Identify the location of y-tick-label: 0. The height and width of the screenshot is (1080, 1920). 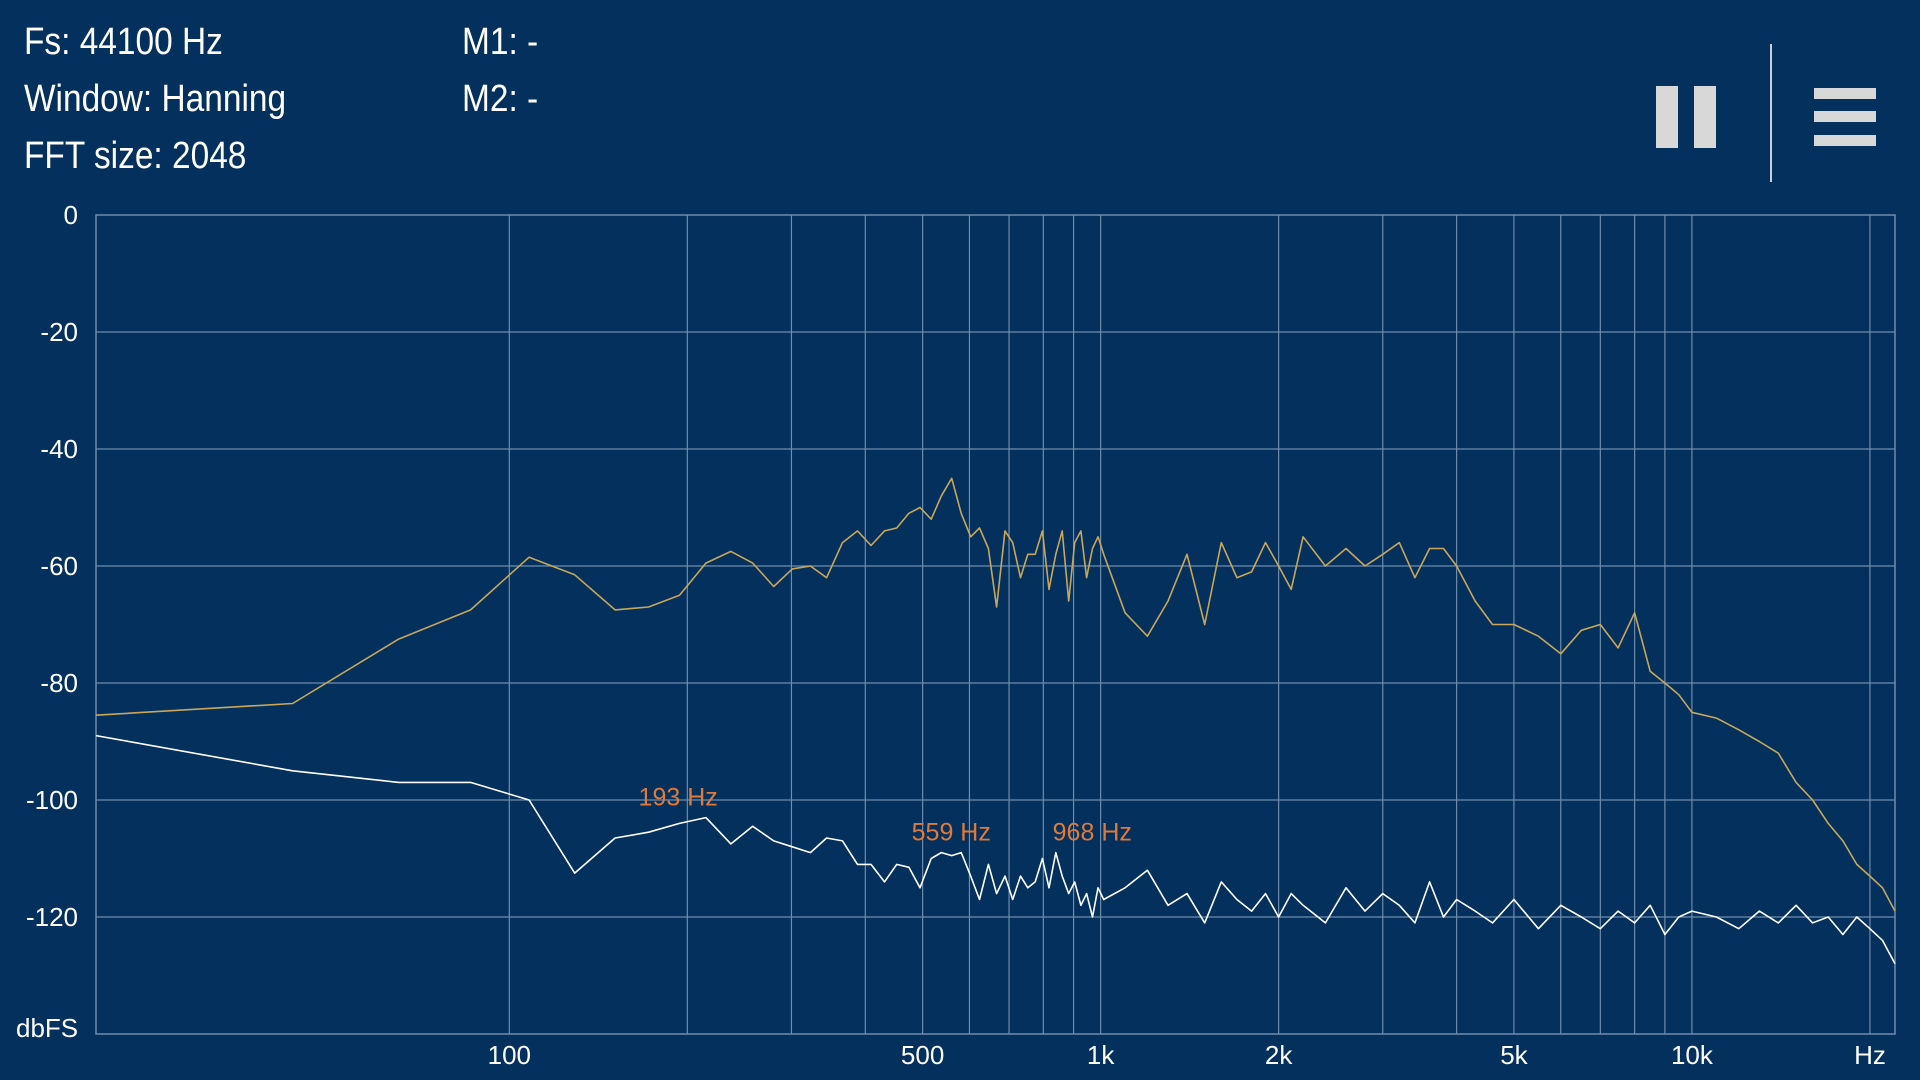
(71, 215).